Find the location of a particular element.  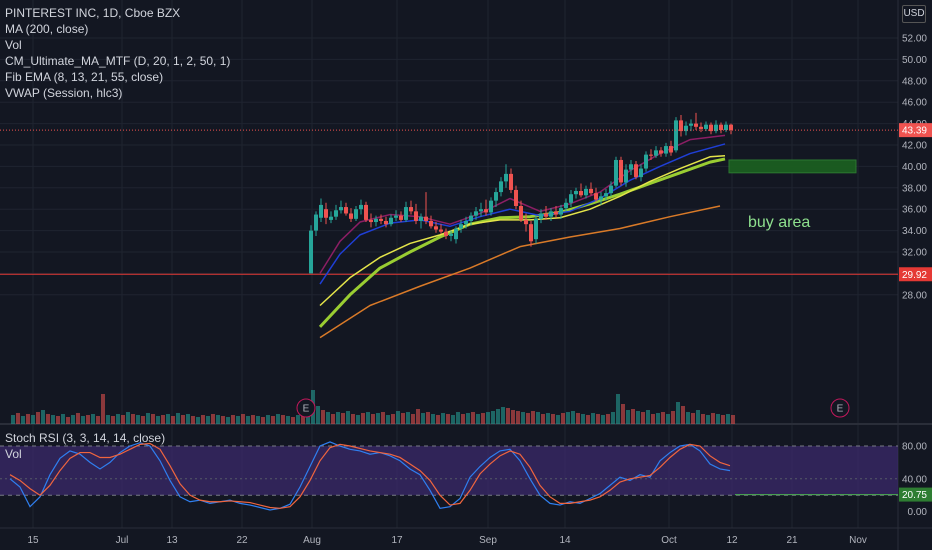

legend-fib-ema: Fib EMA (8, 13, 21, 55, close) is located at coordinates (84, 77).